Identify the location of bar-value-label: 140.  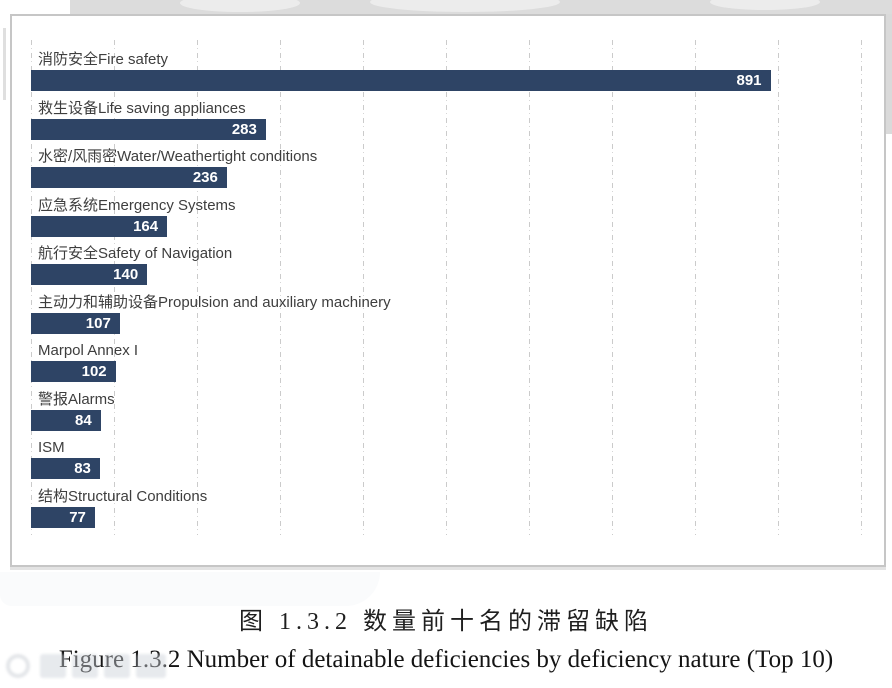
(126, 275).